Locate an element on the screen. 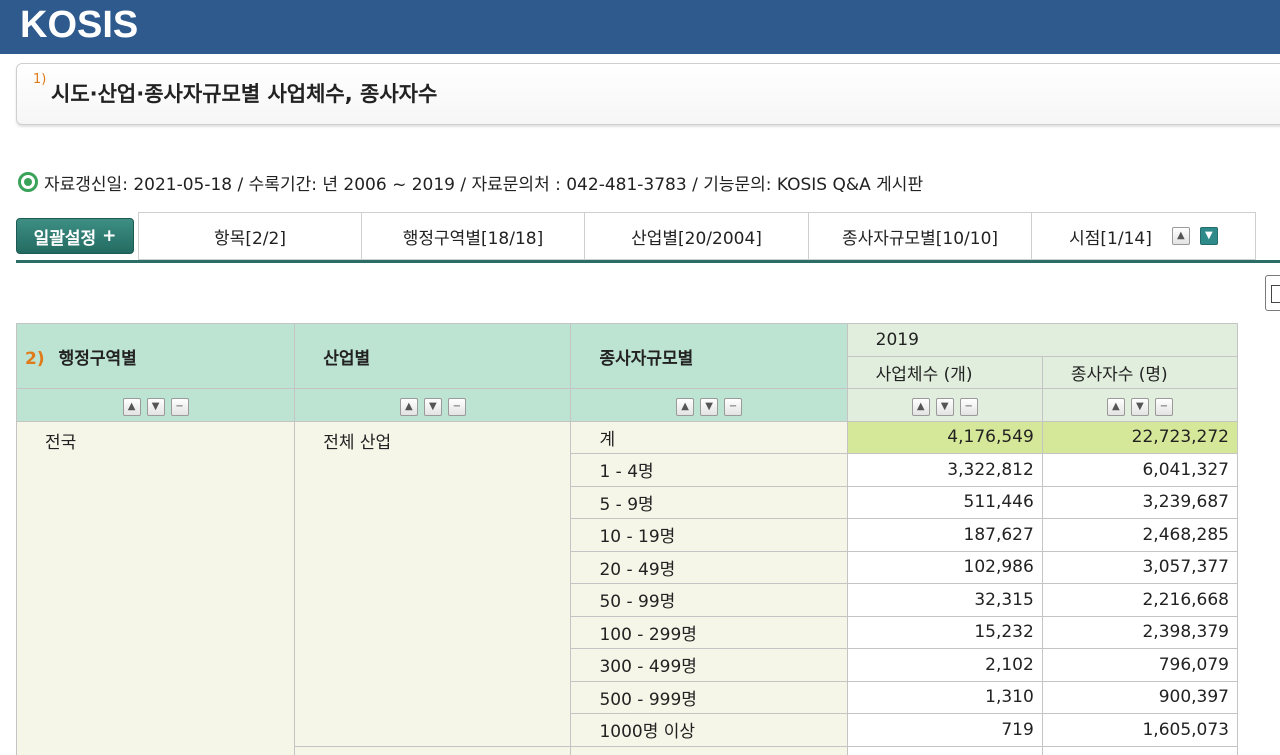 This screenshot has width=1280, height=755. tab-period: 시점[1/14] ▲ ▼ is located at coordinates (1144, 236).